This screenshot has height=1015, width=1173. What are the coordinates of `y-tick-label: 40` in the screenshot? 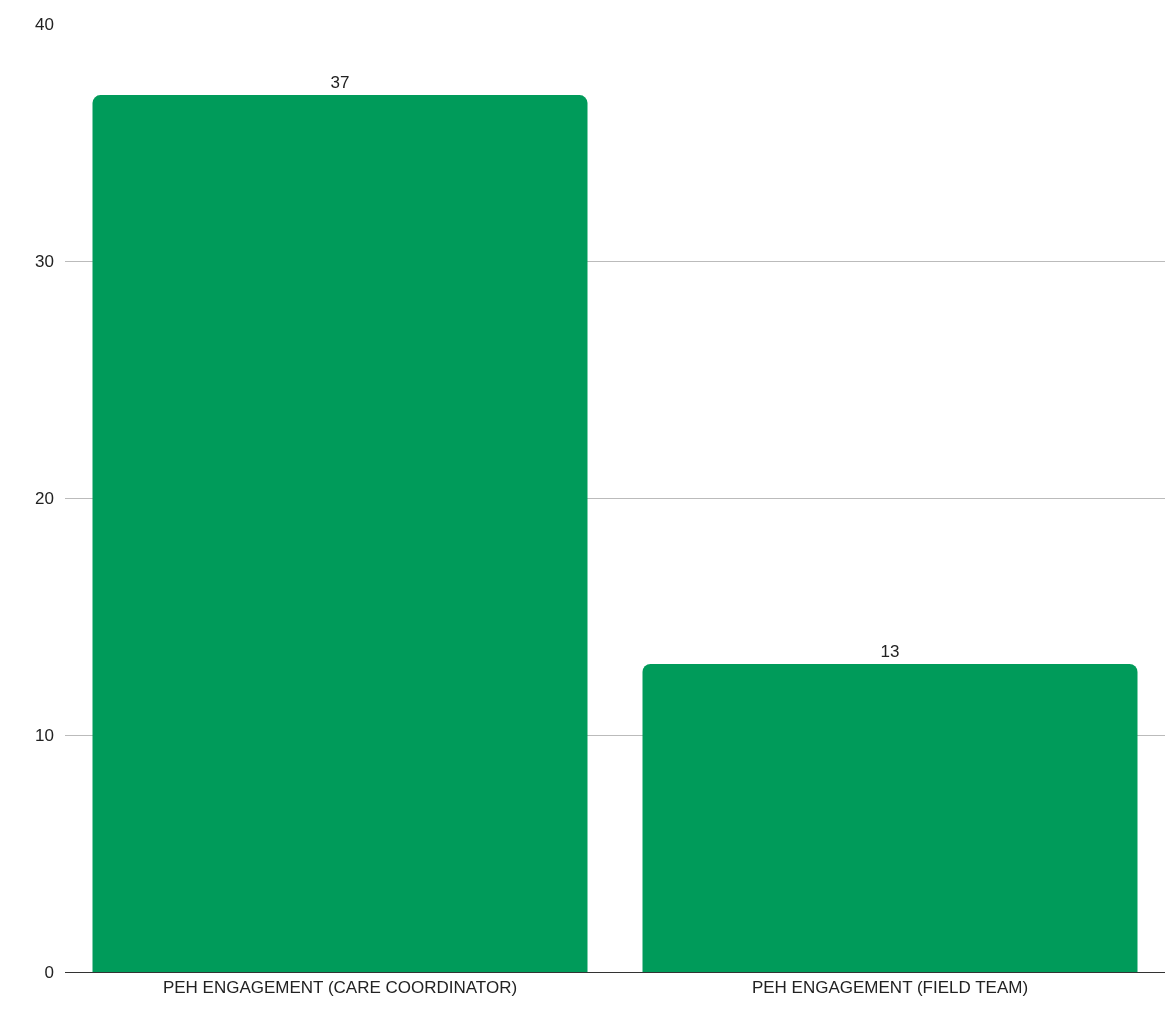 It's located at (44, 24).